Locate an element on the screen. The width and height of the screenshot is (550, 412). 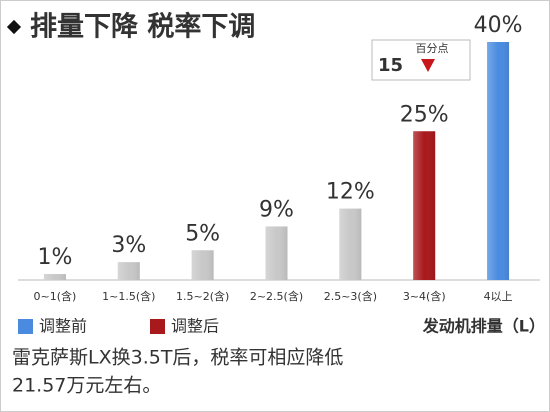
annotation-box is located at coordinates (421, 60).